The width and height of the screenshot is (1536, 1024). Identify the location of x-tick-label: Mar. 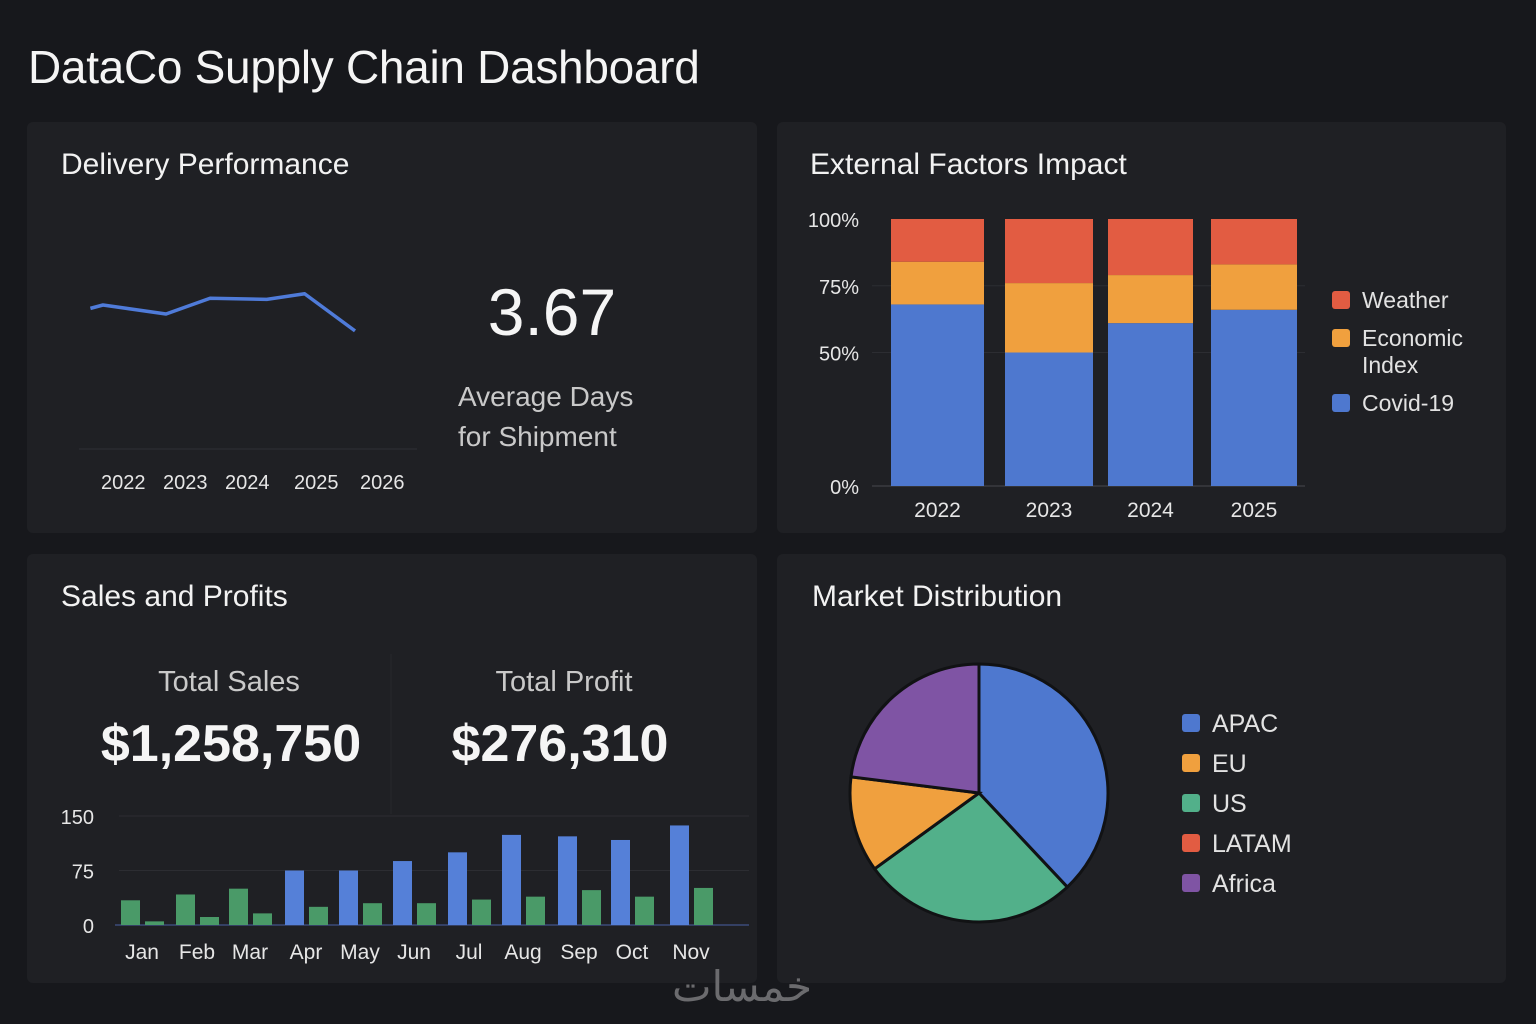
(250, 952).